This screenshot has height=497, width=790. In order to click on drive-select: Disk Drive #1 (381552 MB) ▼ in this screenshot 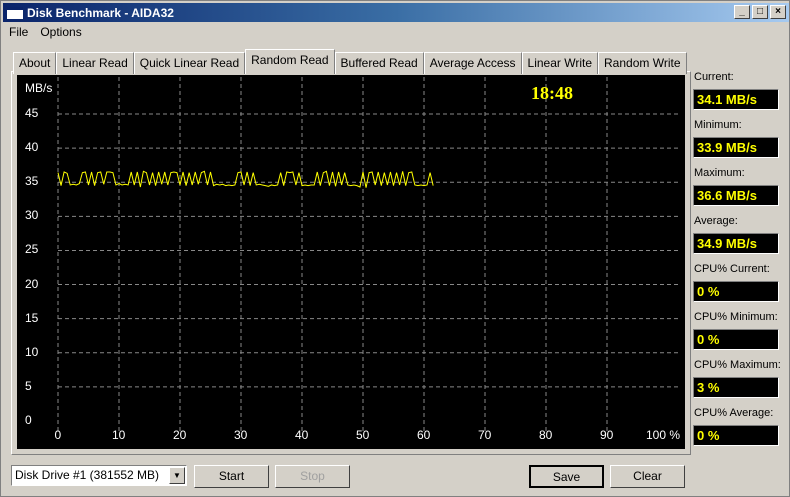, I will do `click(99, 475)`.